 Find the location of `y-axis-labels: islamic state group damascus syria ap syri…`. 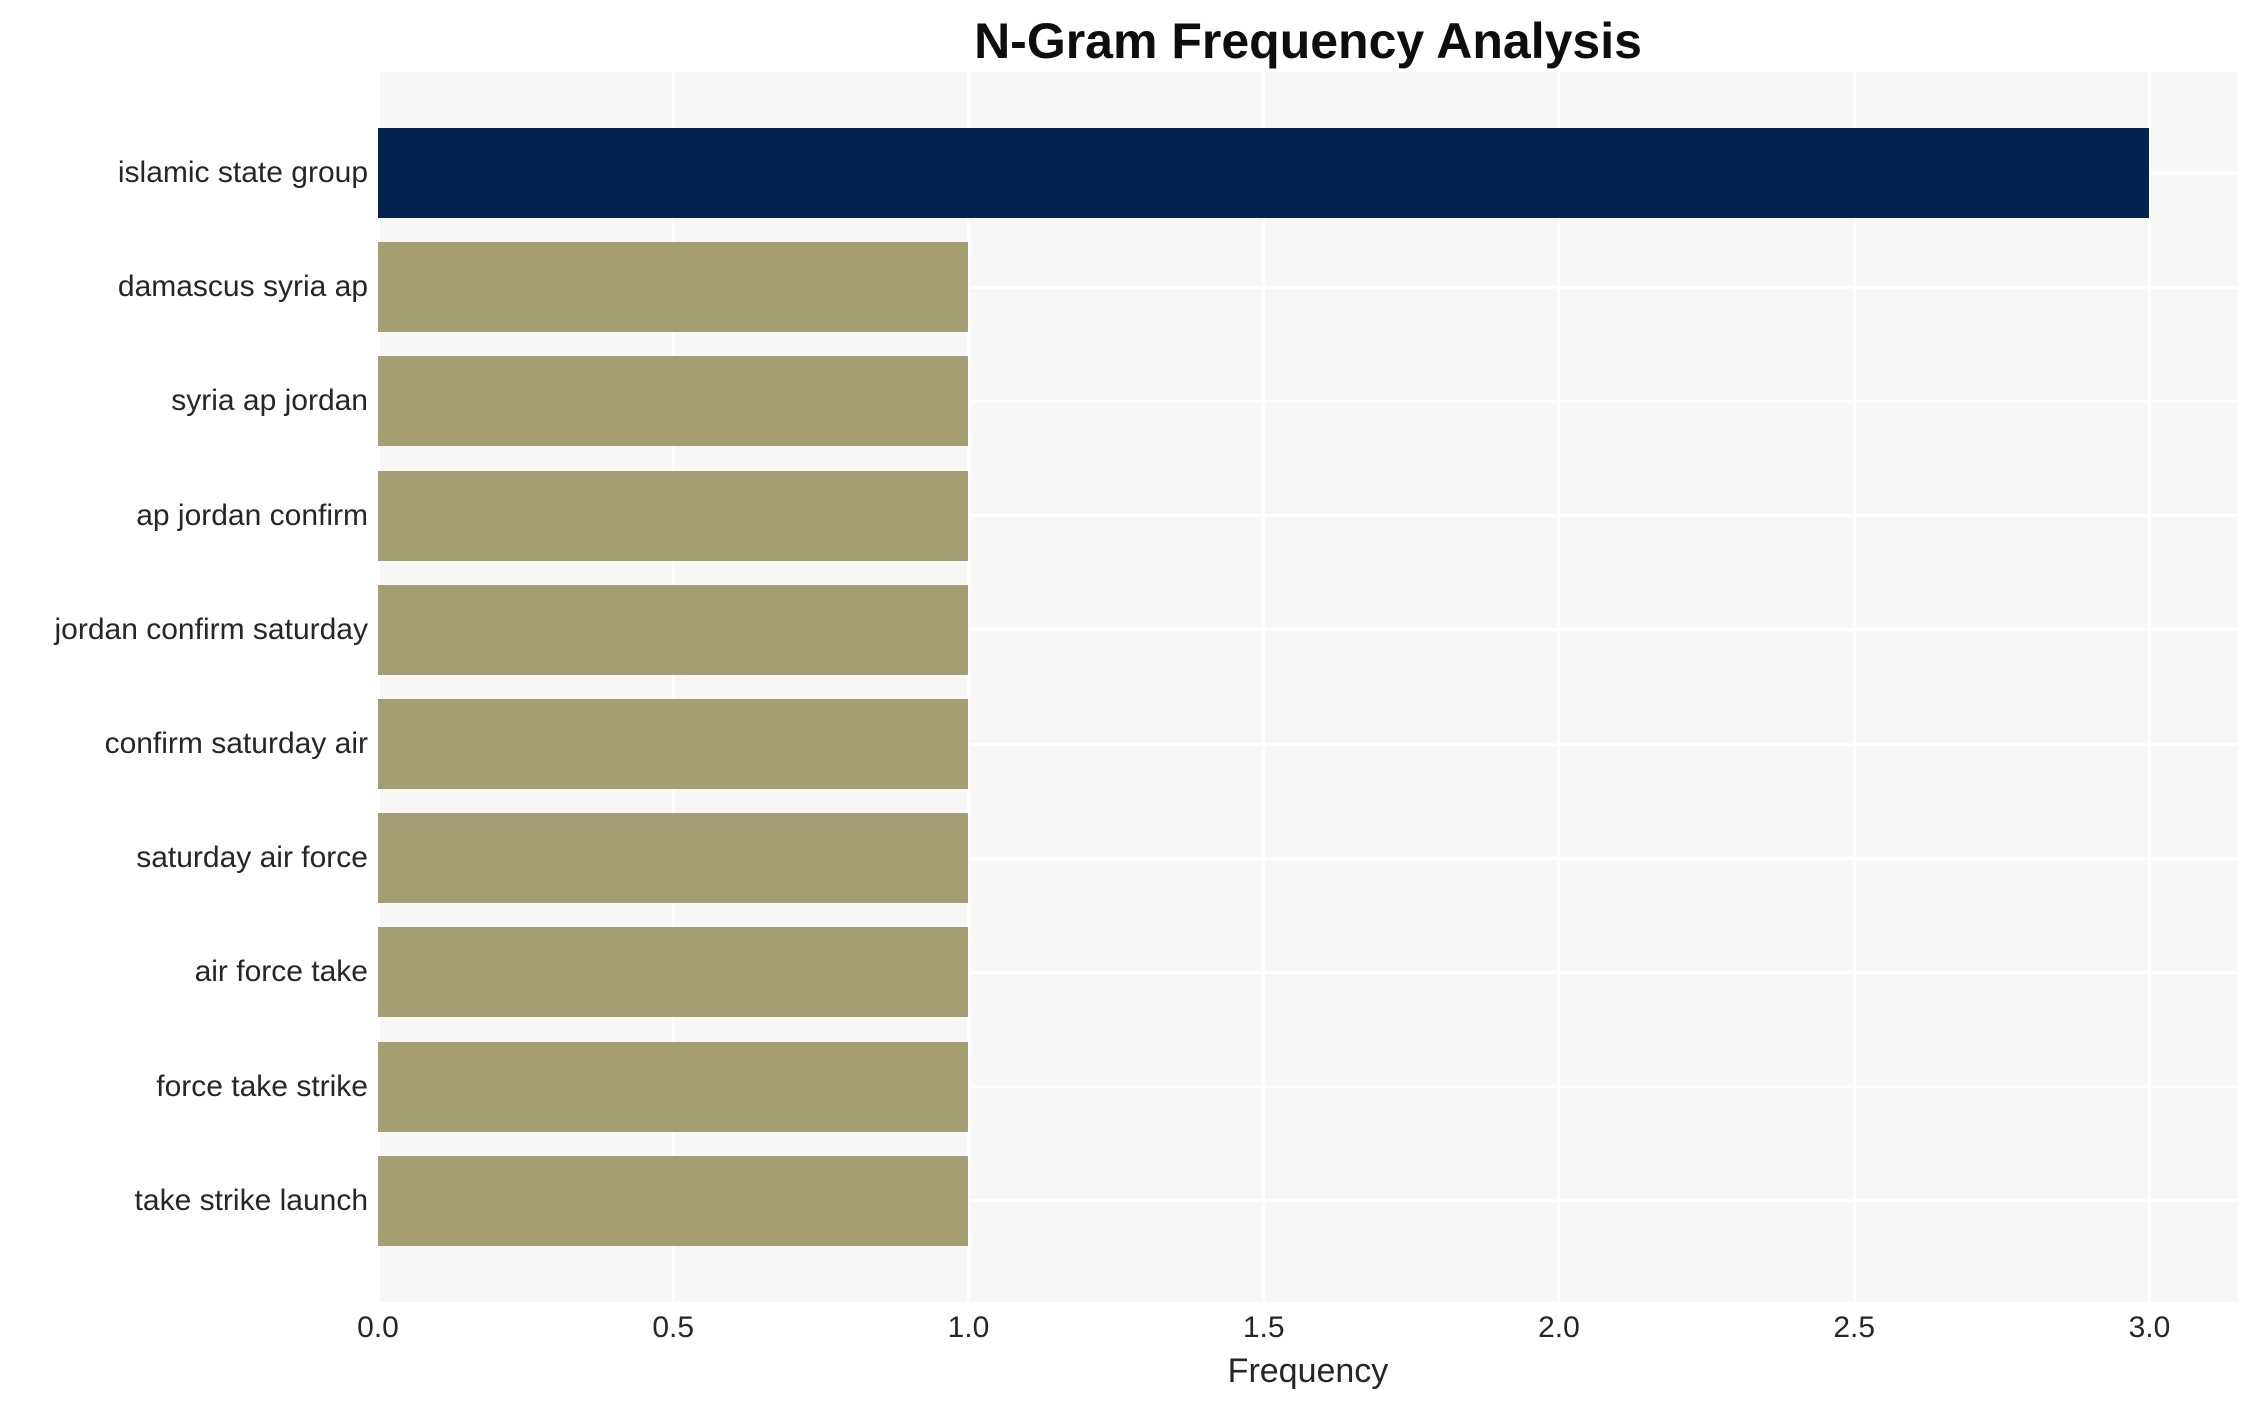

y-axis-labels: islamic state group damascus syria ap syri… is located at coordinates (184, 687).